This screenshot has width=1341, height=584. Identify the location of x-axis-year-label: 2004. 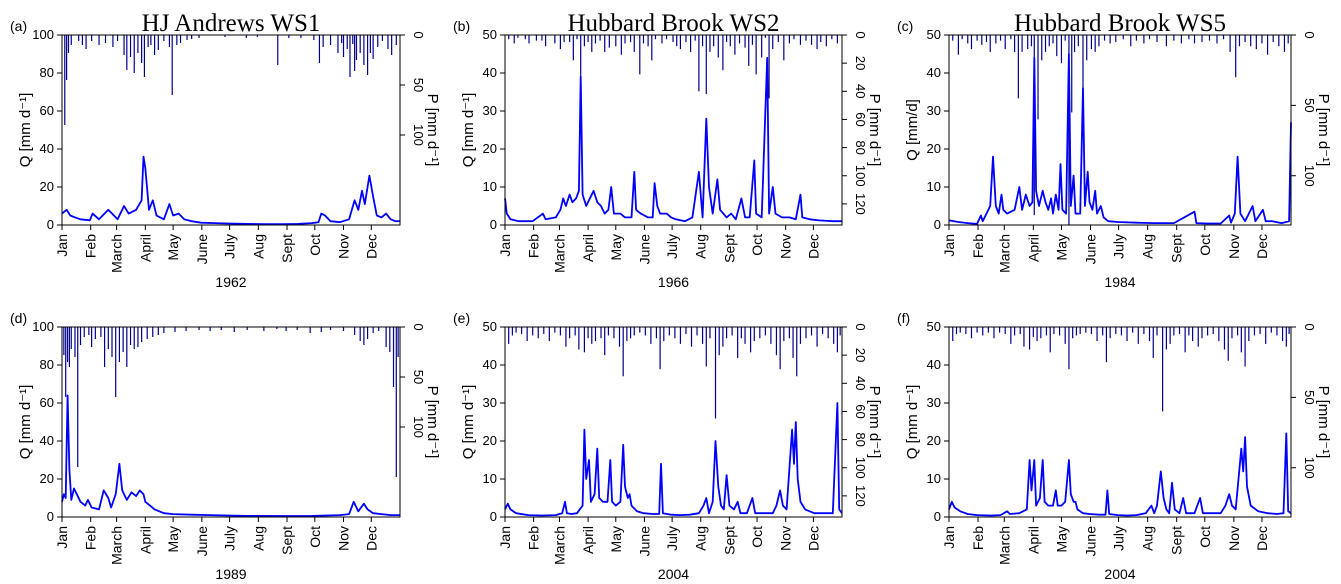
(673, 574).